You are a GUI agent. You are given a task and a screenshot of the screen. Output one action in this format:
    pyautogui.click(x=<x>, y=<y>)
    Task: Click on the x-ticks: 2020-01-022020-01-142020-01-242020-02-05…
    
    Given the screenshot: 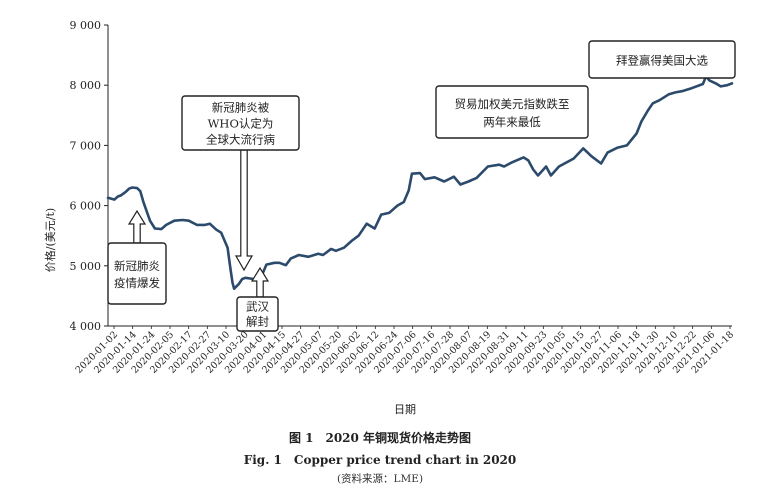 What is the action you would take?
    pyautogui.click(x=405, y=351)
    